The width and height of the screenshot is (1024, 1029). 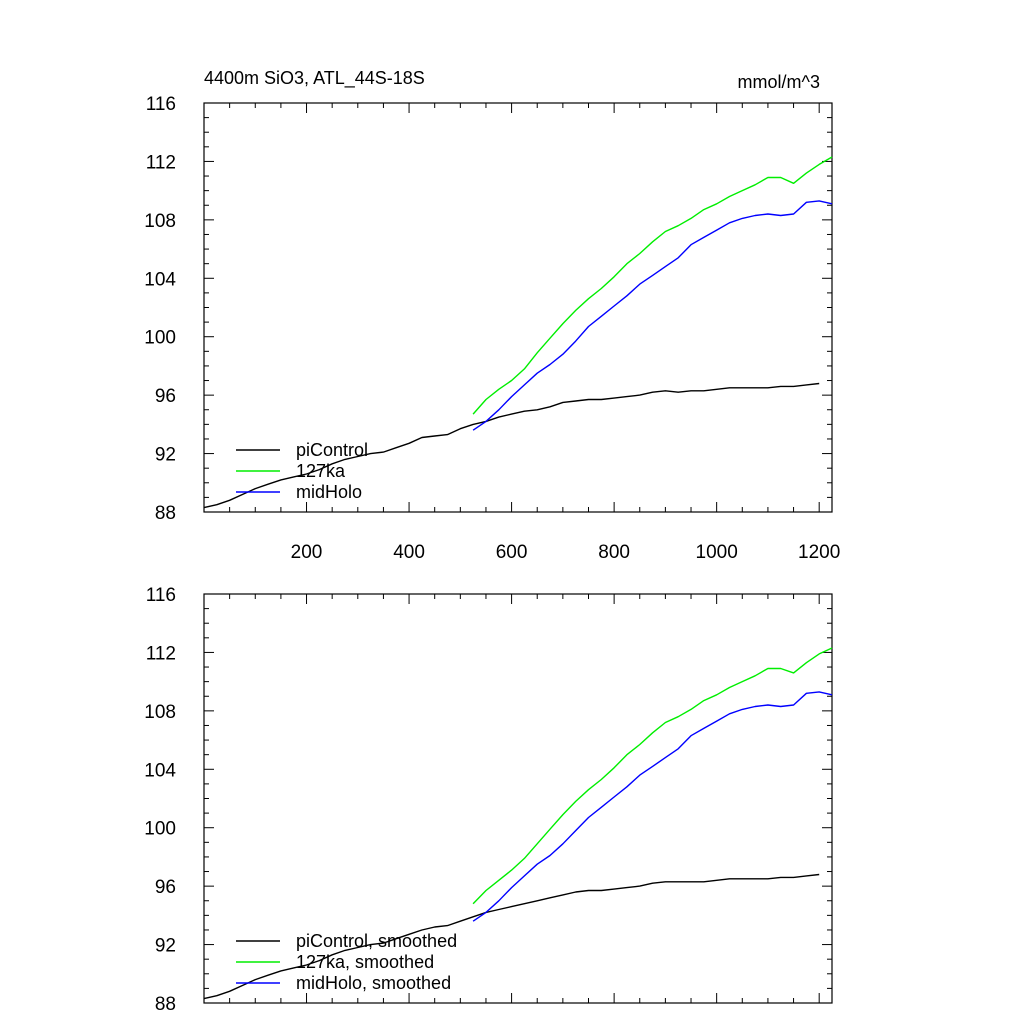 What do you see at coordinates (321, 471) in the screenshot?
I see `legend-label: 127ka` at bounding box center [321, 471].